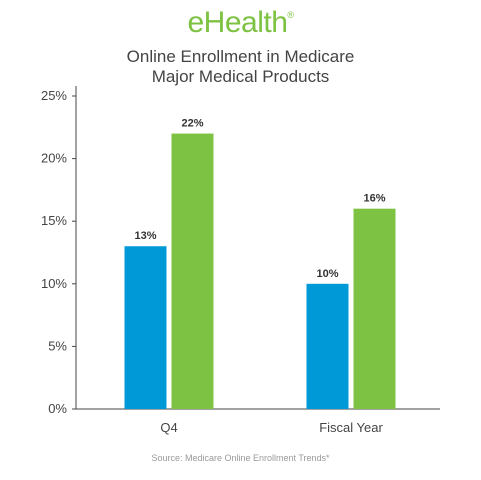 Image resolution: width=481 pixels, height=480 pixels. What do you see at coordinates (374, 199) in the screenshot?
I see `data-label: 16%` at bounding box center [374, 199].